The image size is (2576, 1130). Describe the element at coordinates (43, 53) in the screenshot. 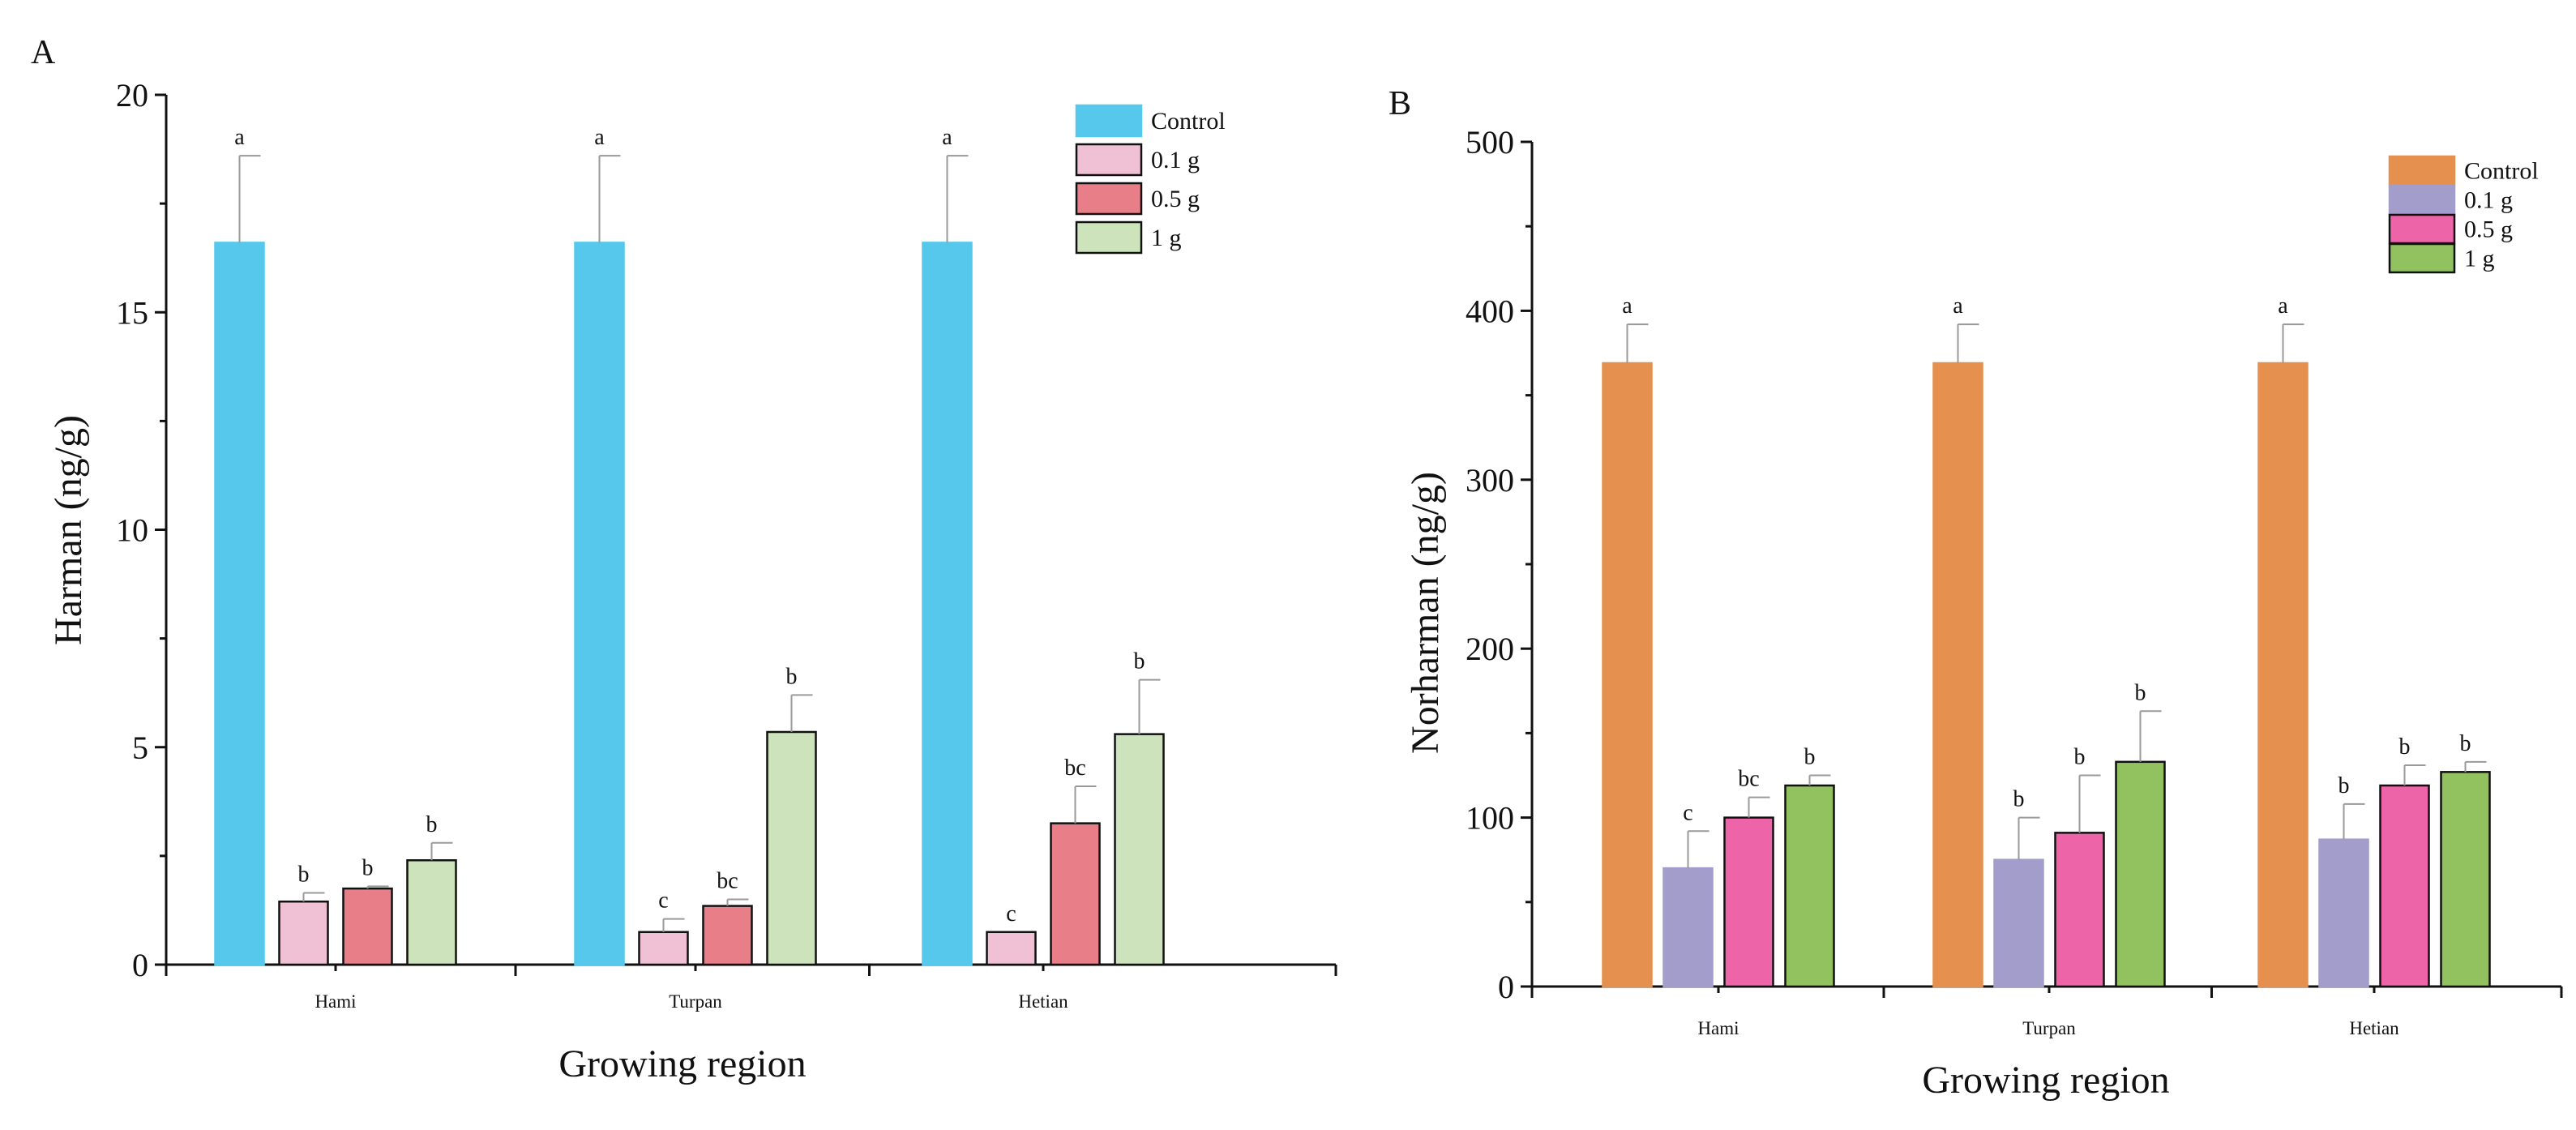

I see `panel-letter: A` at that location.